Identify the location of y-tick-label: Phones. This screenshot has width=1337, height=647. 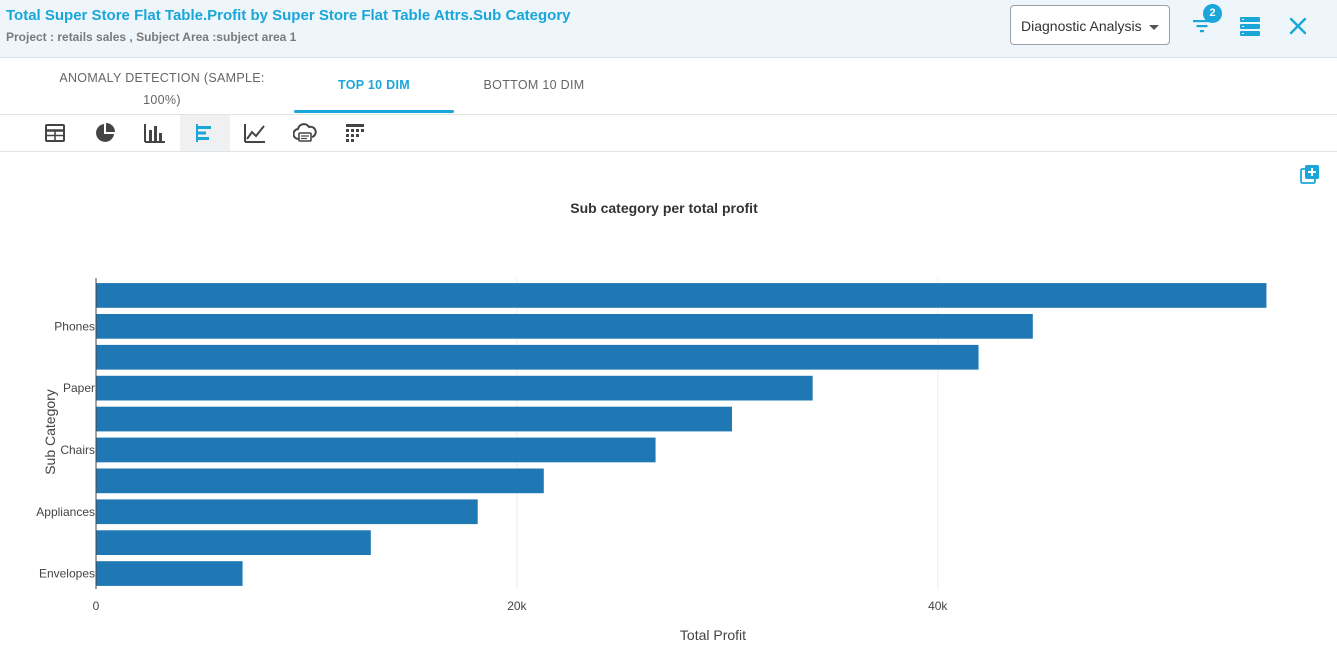
(74, 326).